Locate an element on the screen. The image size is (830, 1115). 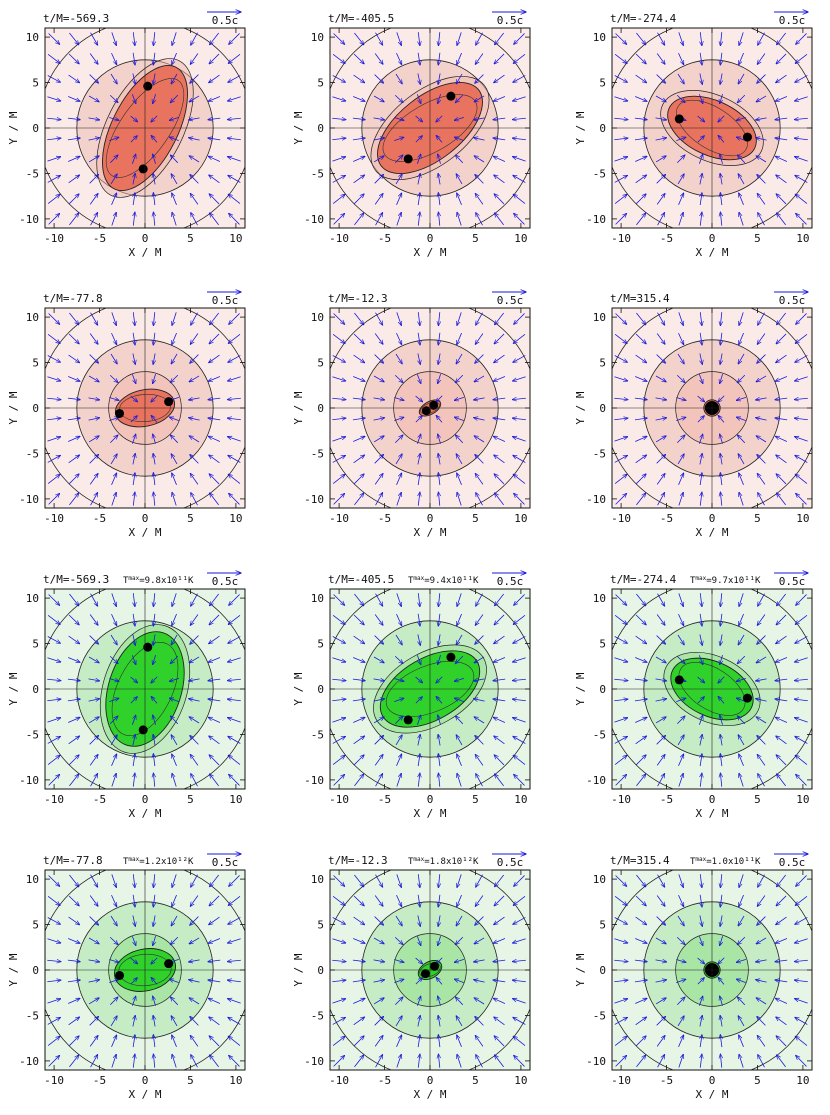
y-tick-label: 0 is located at coordinates (320, 970).